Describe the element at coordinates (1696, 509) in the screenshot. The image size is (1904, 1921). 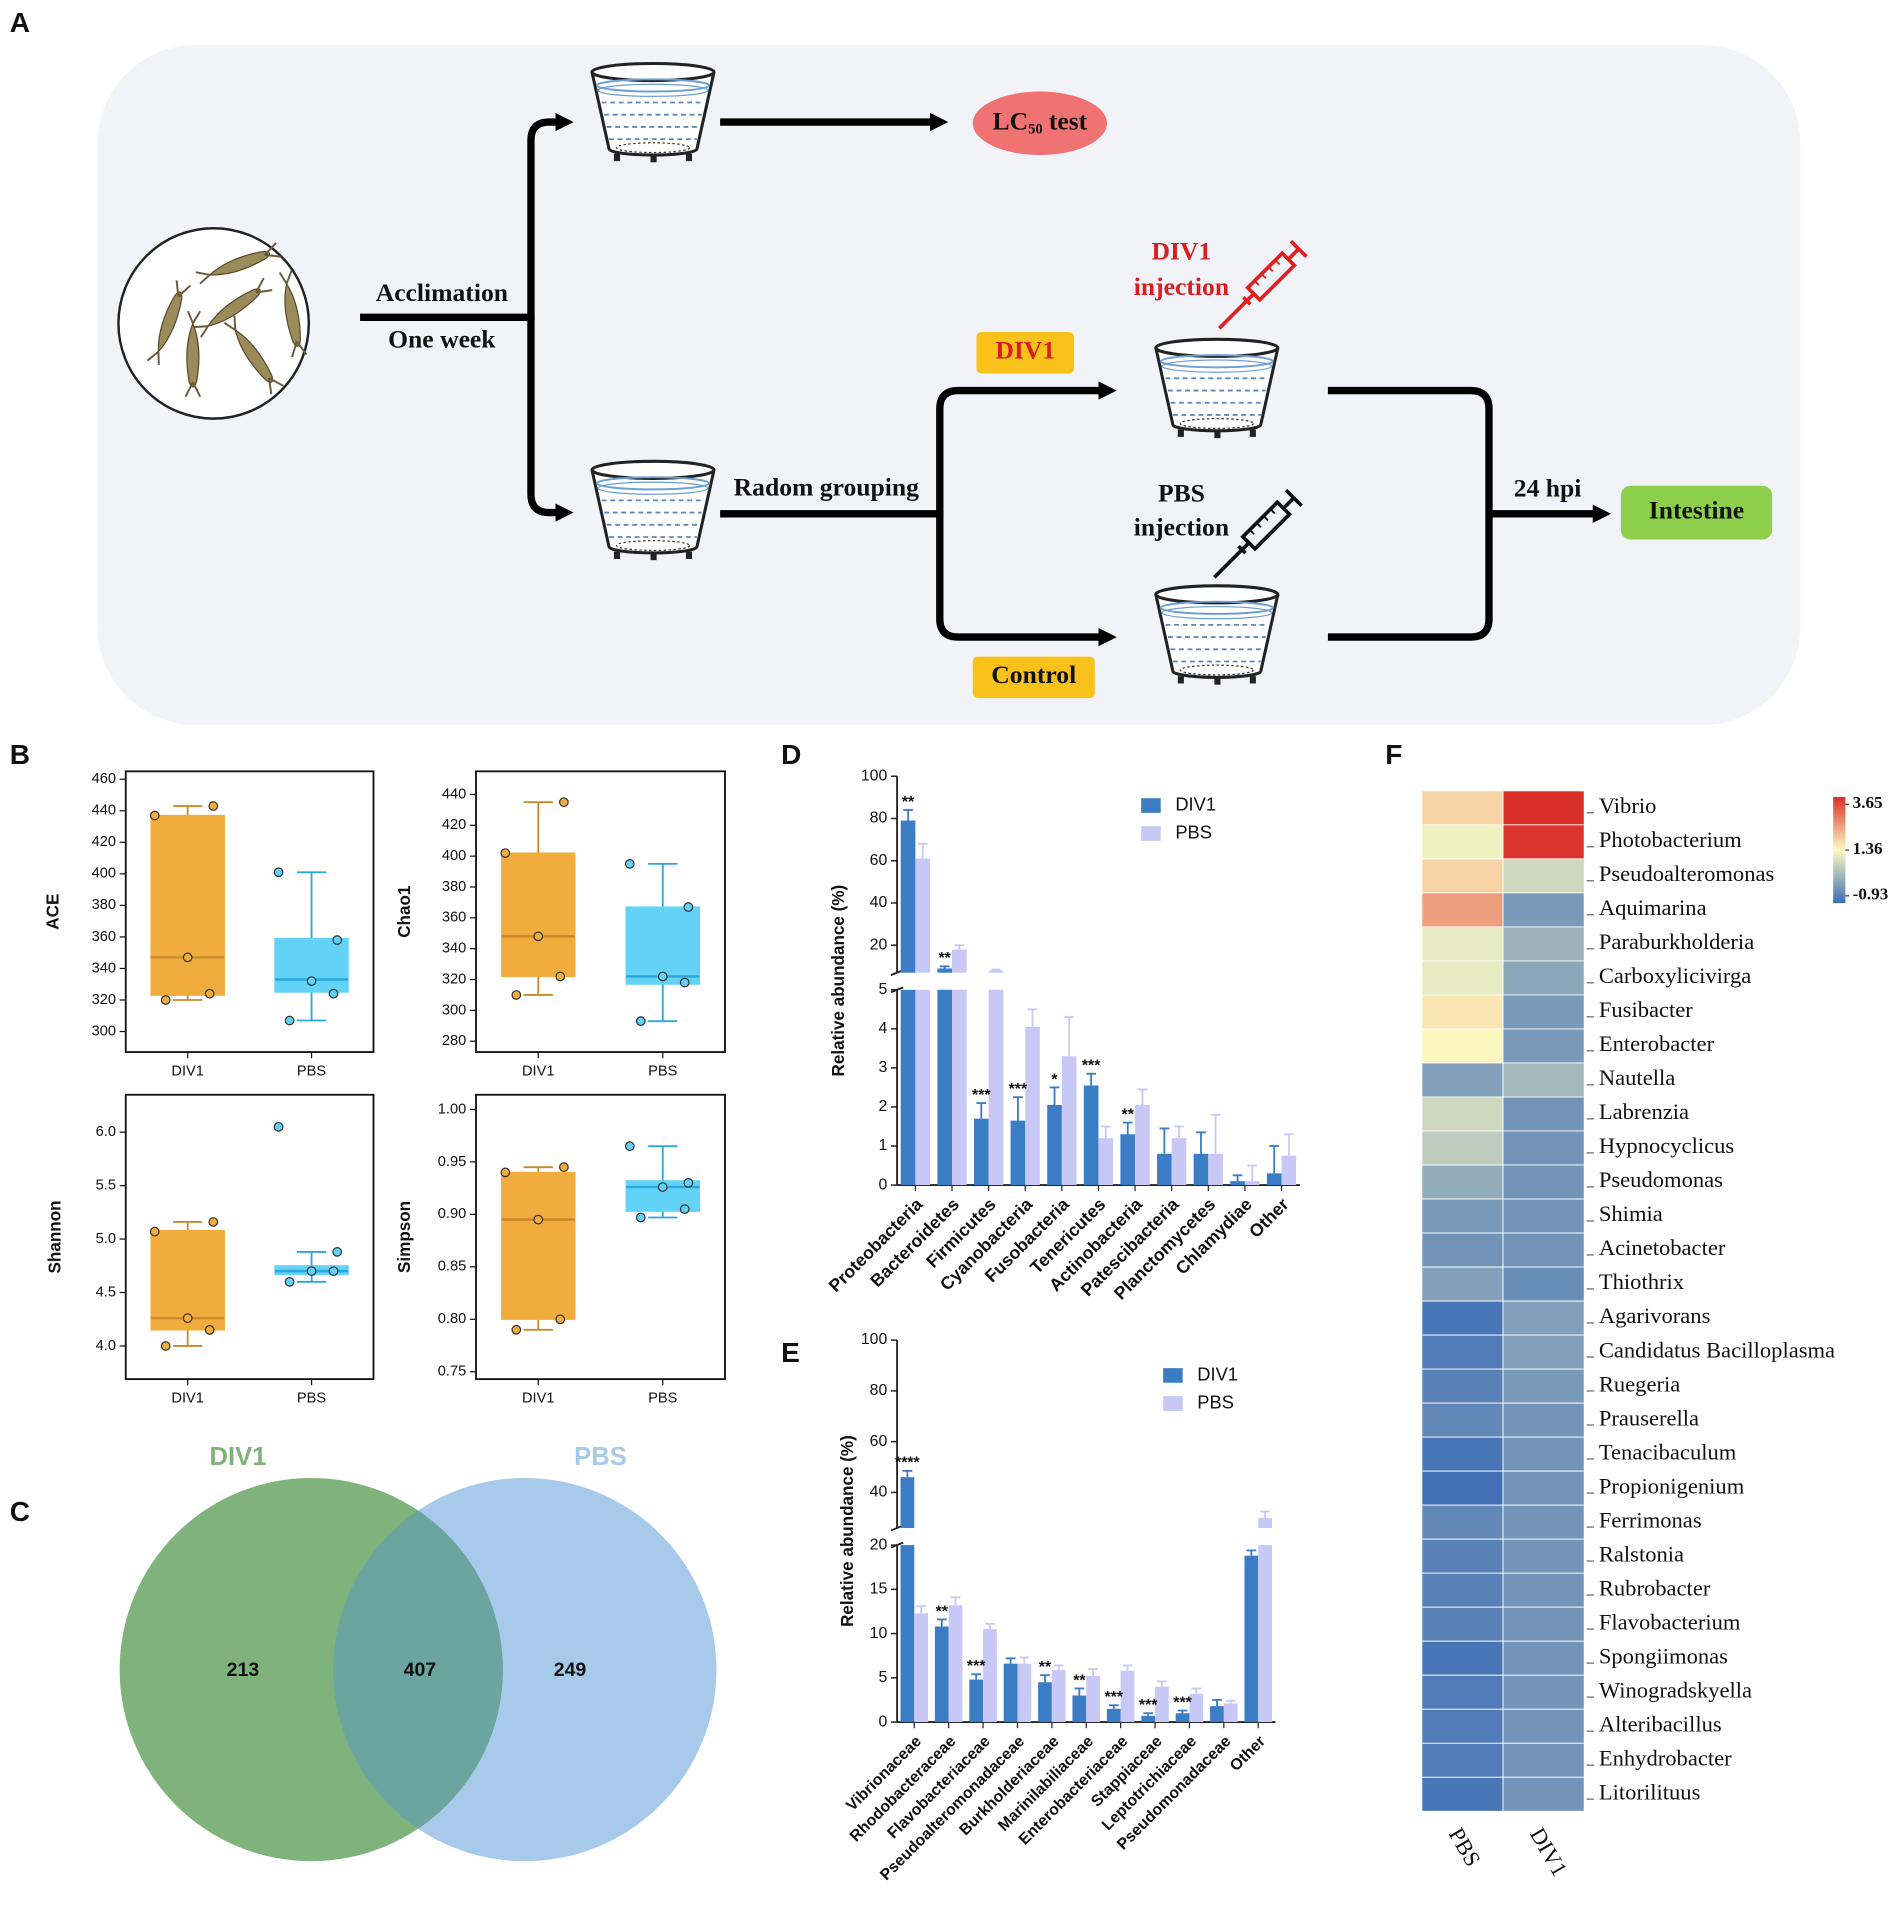
I see `sample-label: Intestine` at that location.